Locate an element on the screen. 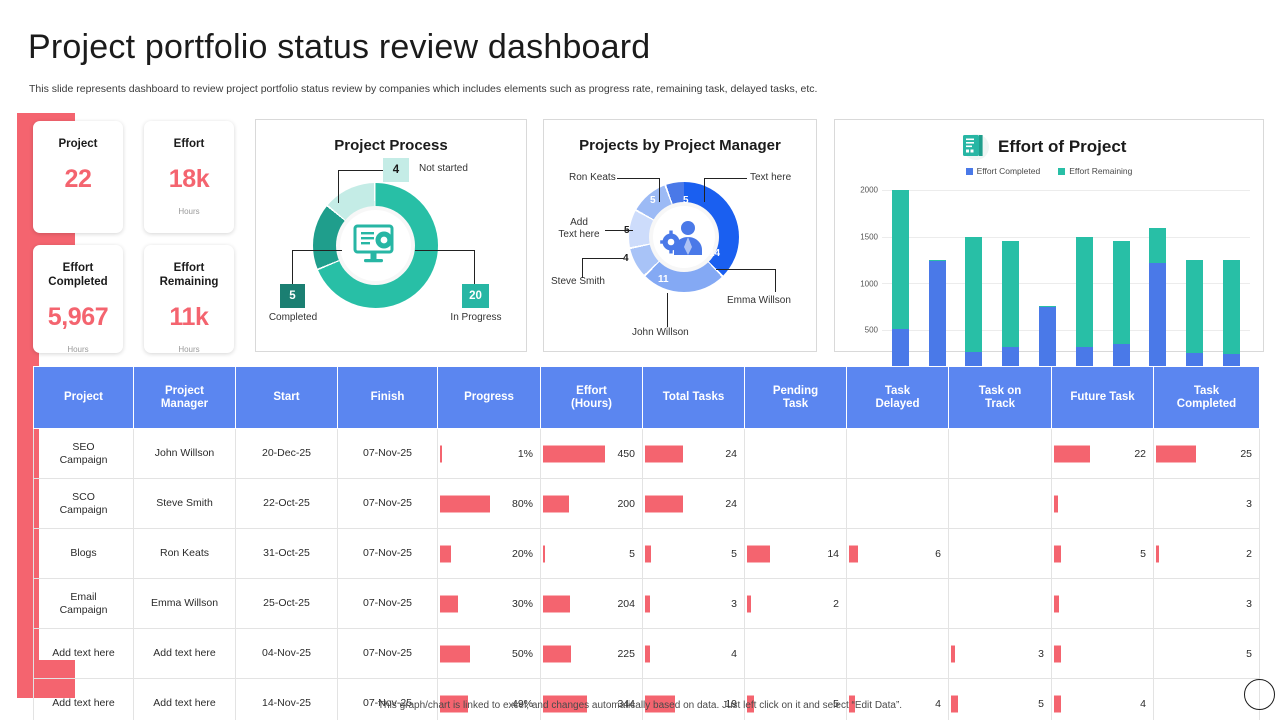 The image size is (1280, 720). leader-line-not-started-h is located at coordinates (361, 171).